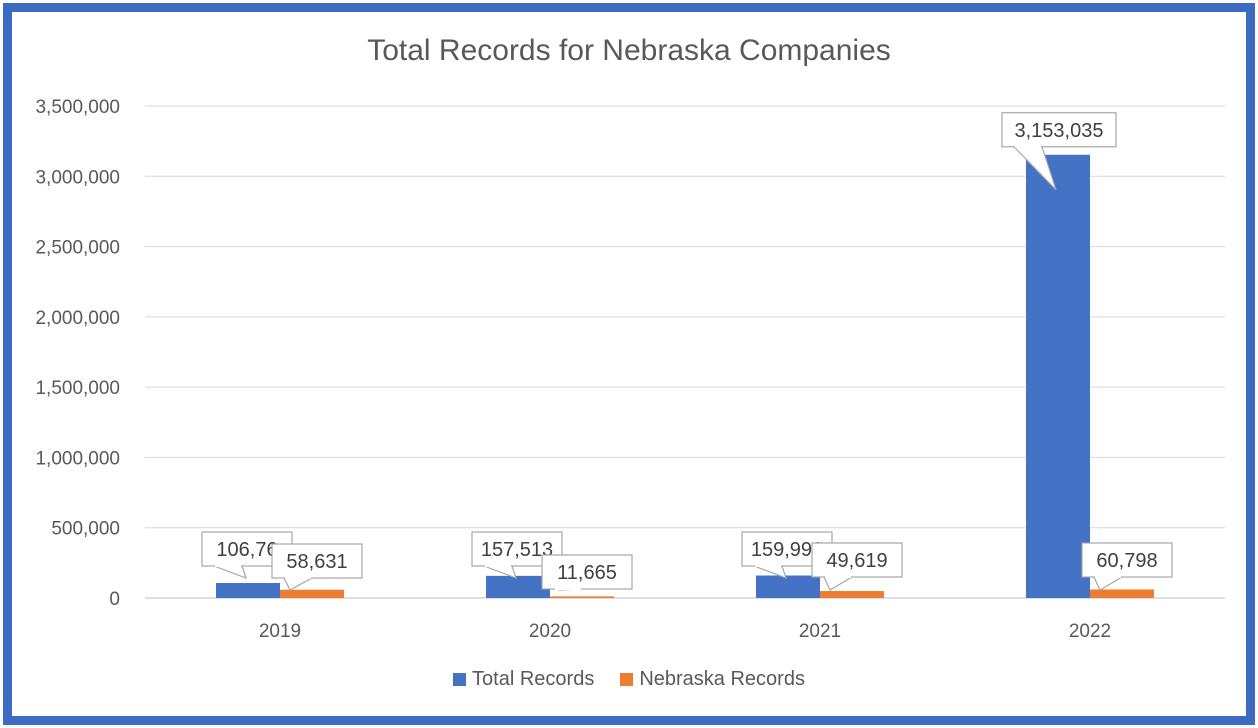  I want to click on data-label: 106,76, so click(246, 550).